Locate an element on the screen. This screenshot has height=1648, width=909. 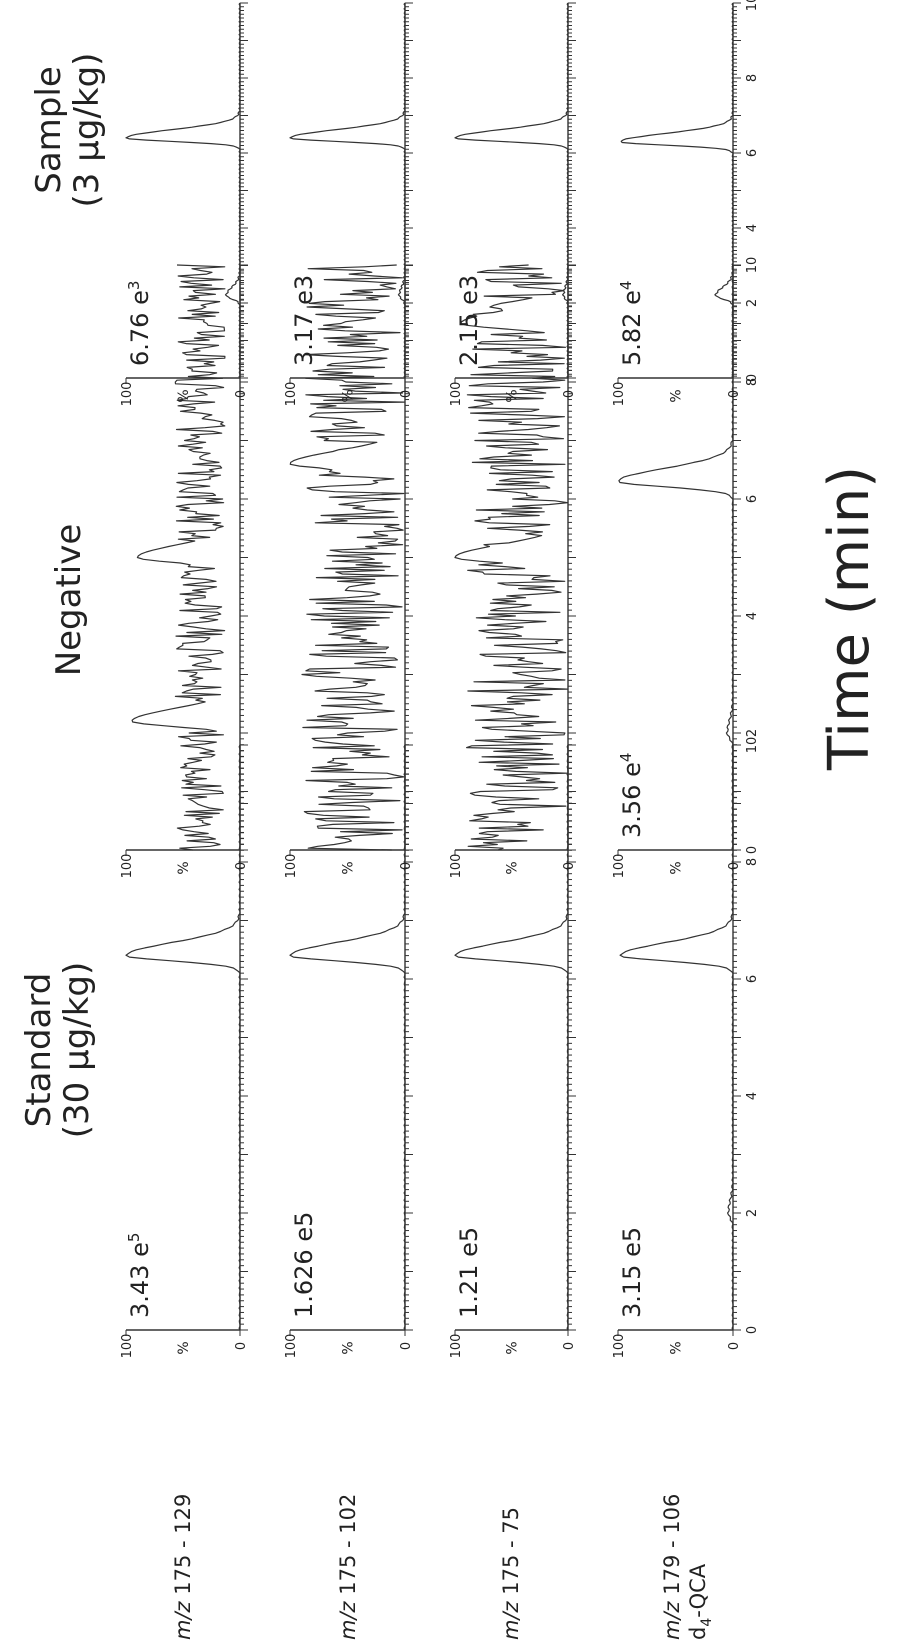
panel-sample-row4: 5.82 e4 is located at coordinates (679, 193).